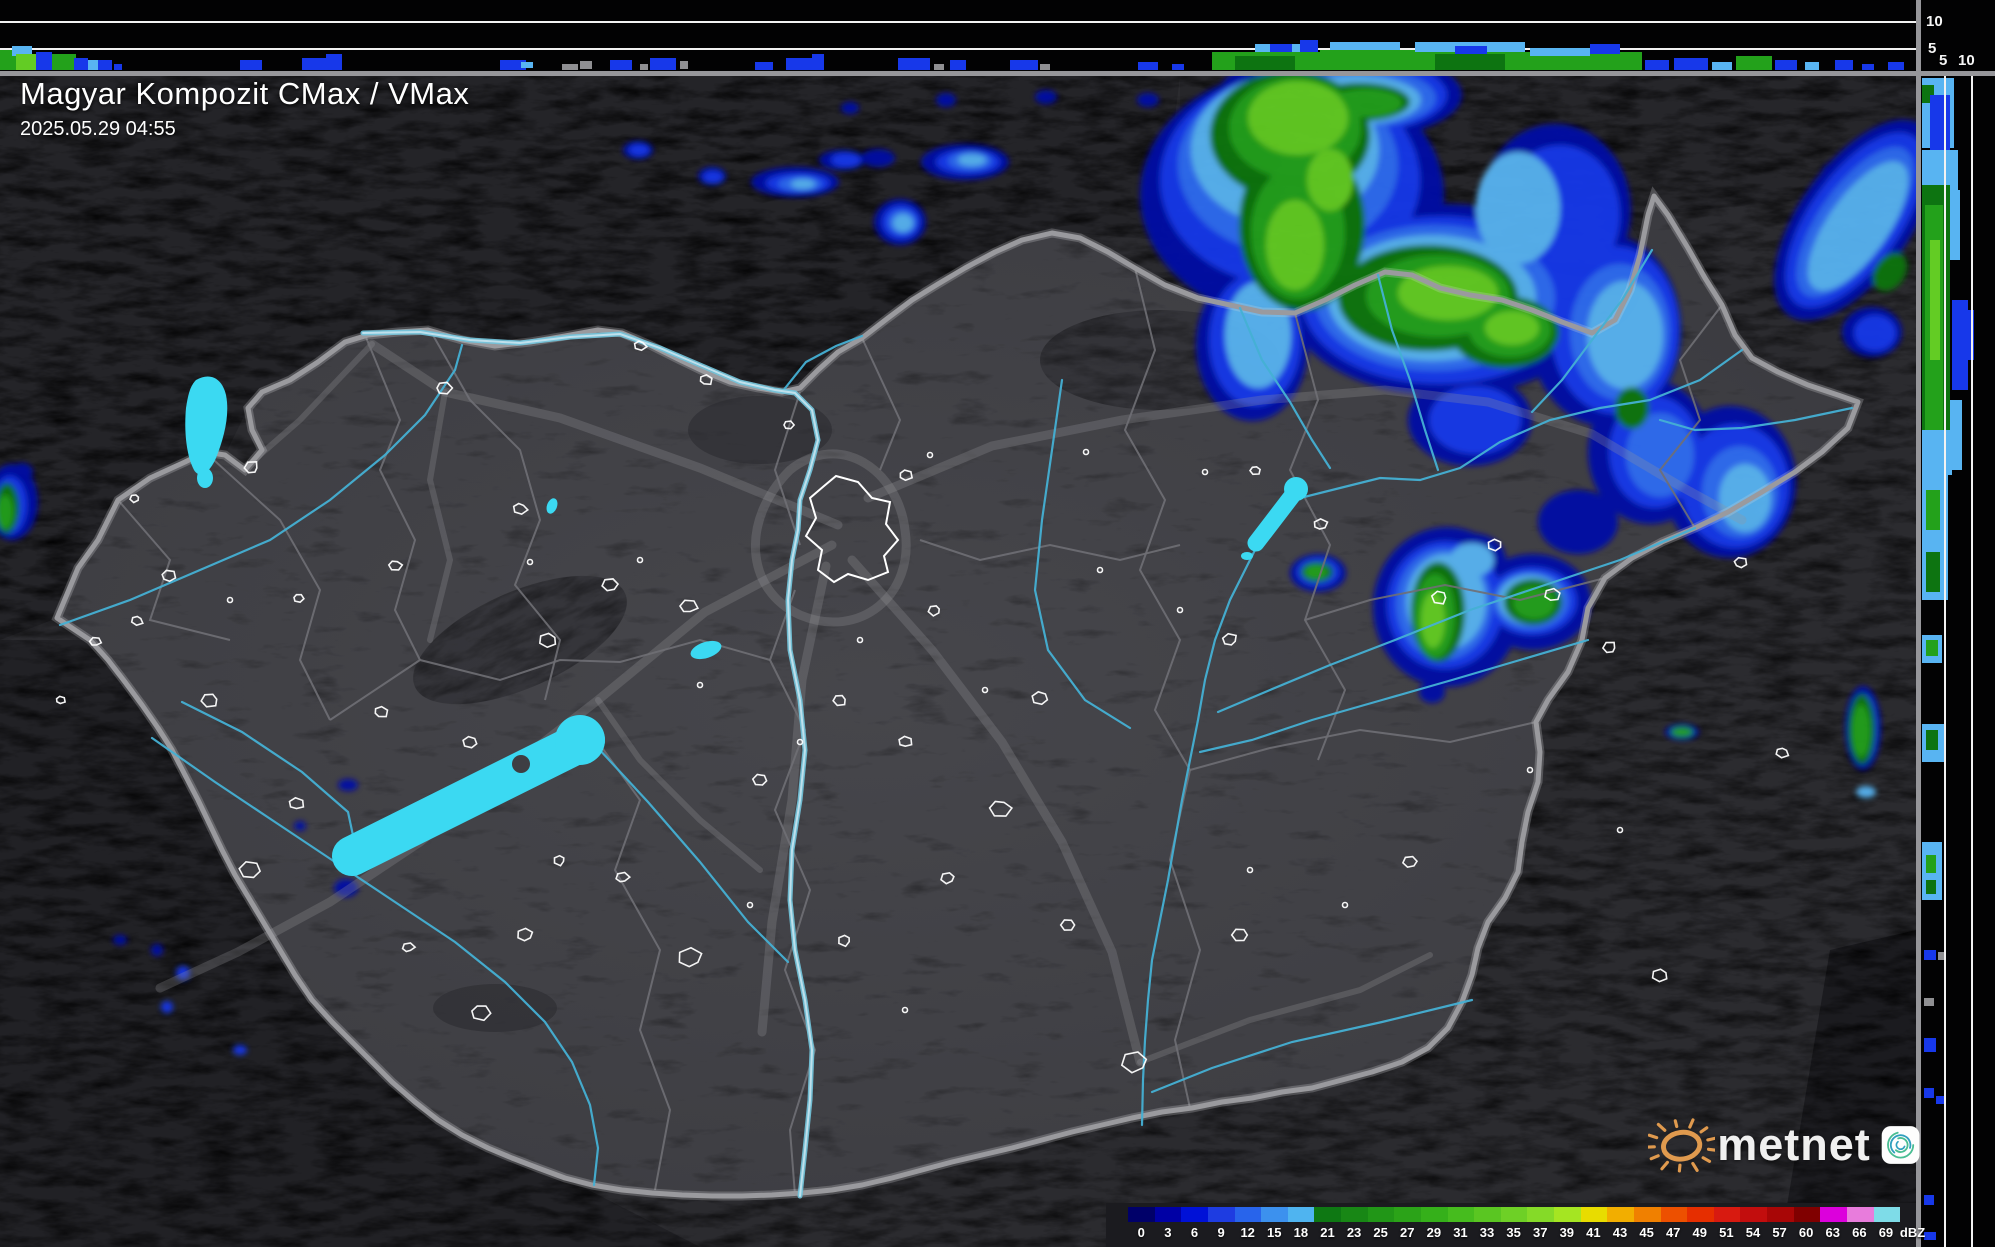 The width and height of the screenshot is (1995, 1247). What do you see at coordinates (1784, 1145) in the screenshot?
I see `metnet-logo: metnet` at bounding box center [1784, 1145].